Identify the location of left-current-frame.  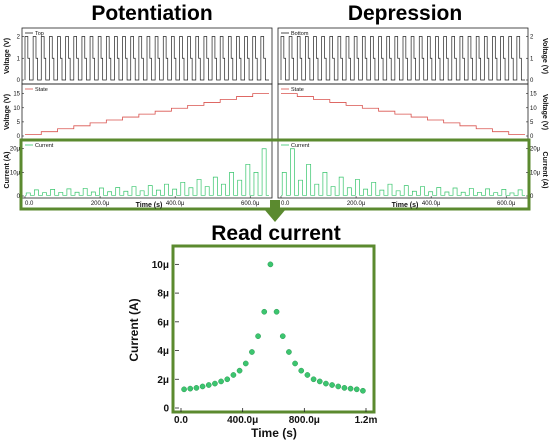
(147, 169).